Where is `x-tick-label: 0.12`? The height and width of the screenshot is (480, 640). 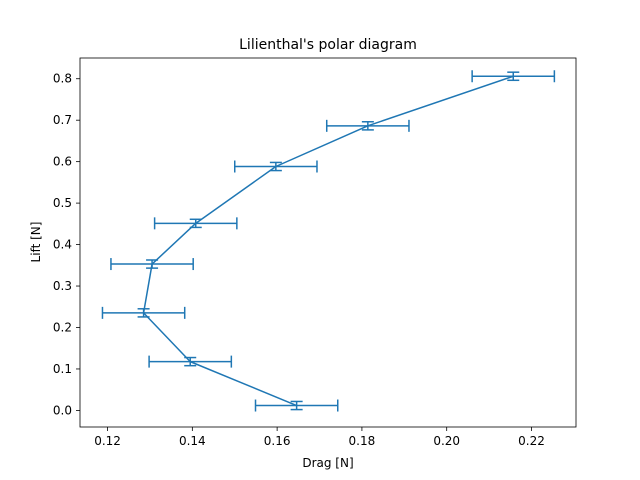
x-tick-label: 0.12 is located at coordinates (107, 441).